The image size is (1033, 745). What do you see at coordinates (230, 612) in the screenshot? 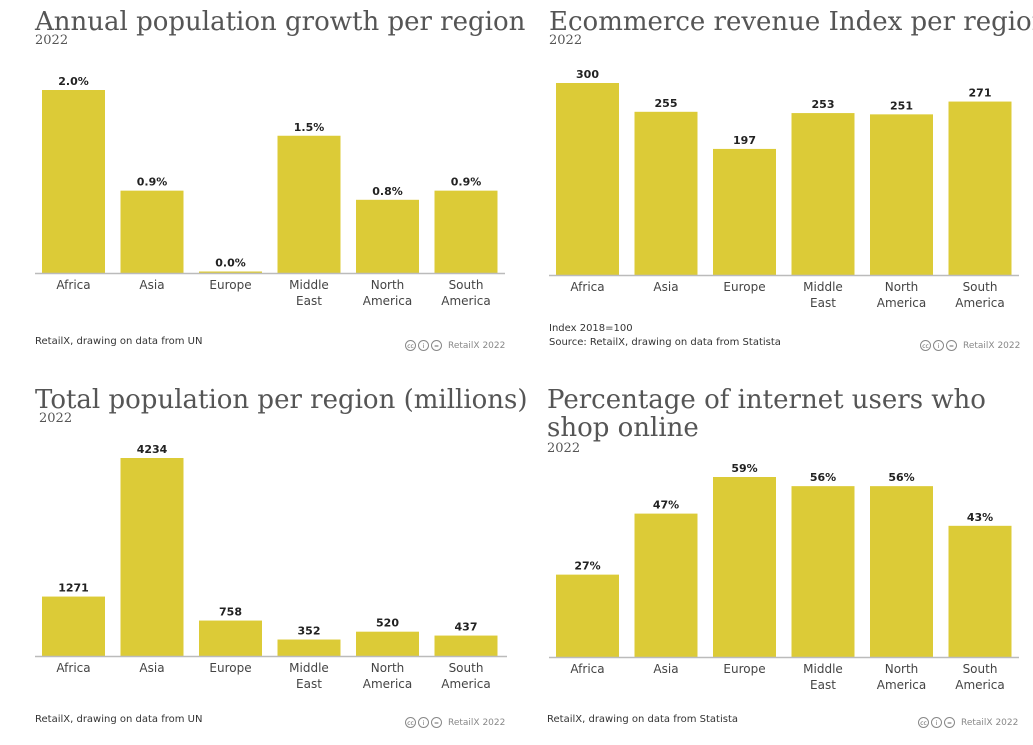
I see `data-label: 758` at bounding box center [230, 612].